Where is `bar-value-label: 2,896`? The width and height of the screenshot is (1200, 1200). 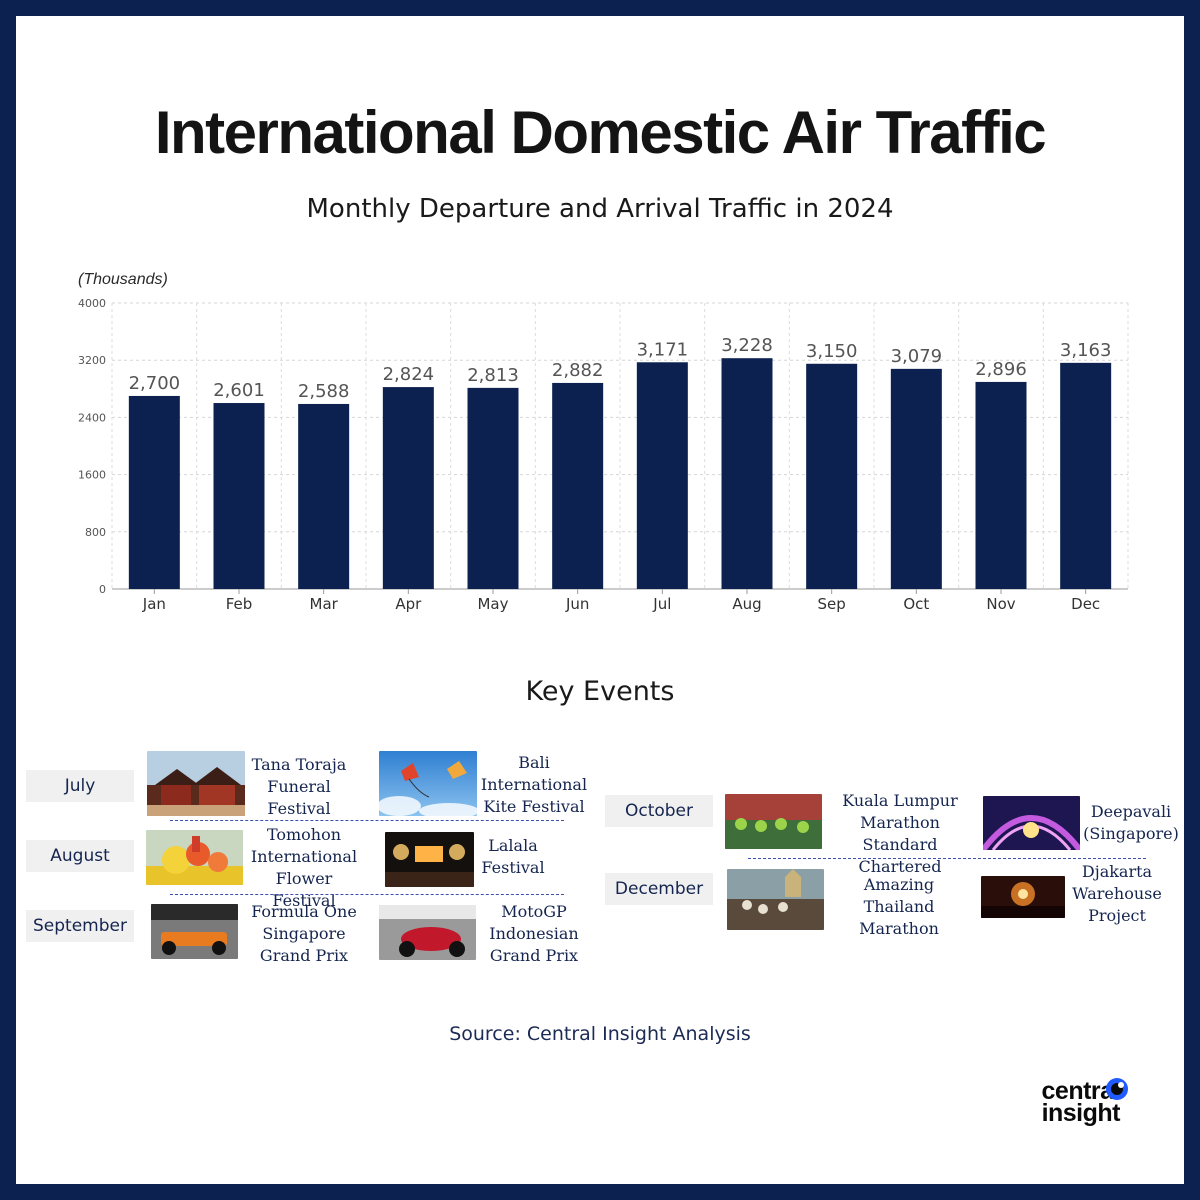 bar-value-label: 2,896 is located at coordinates (1001, 369).